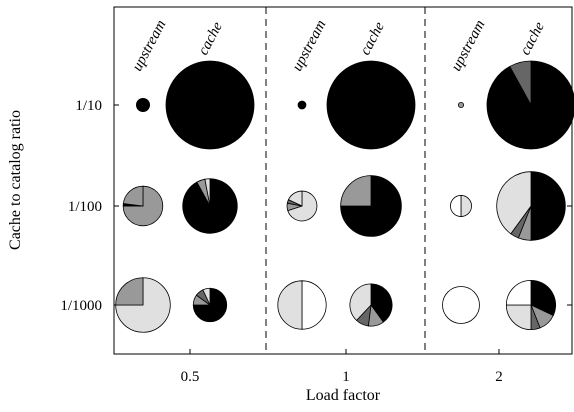 The width and height of the screenshot is (574, 412). Describe the element at coordinates (499, 377) in the screenshot. I see `x-tick-label: 2` at that location.